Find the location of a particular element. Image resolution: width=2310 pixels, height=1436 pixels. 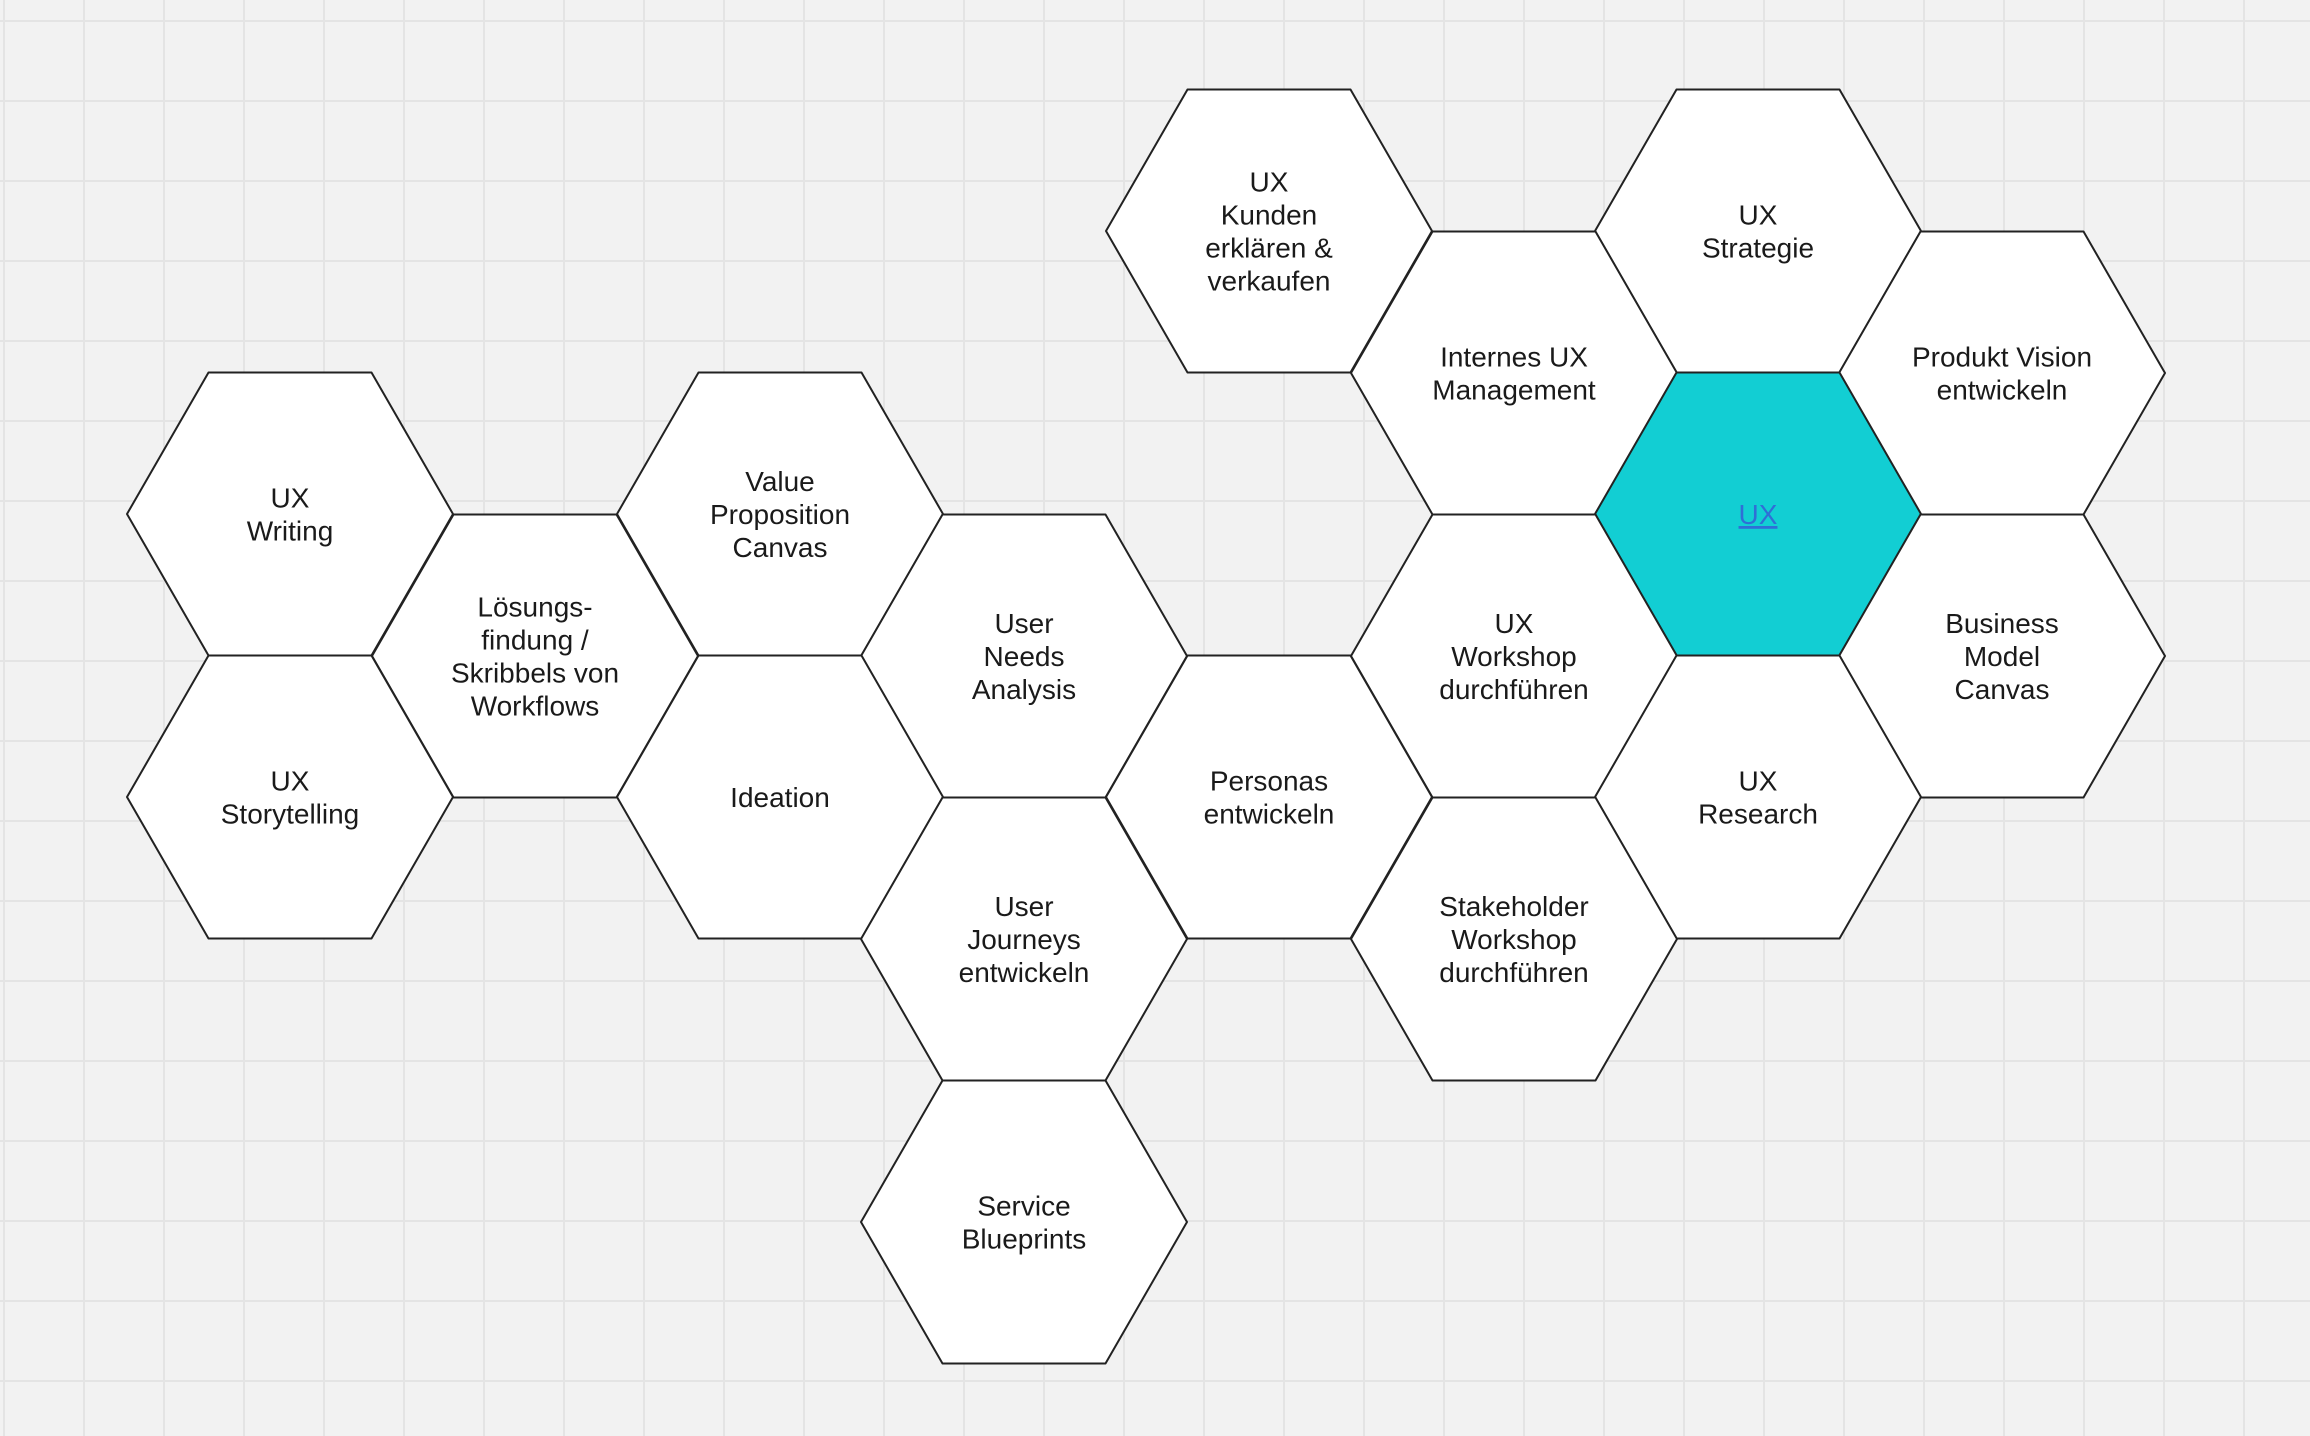

hex-value-proposition-canvas-label-line: Proposition is located at coordinates (780, 514).